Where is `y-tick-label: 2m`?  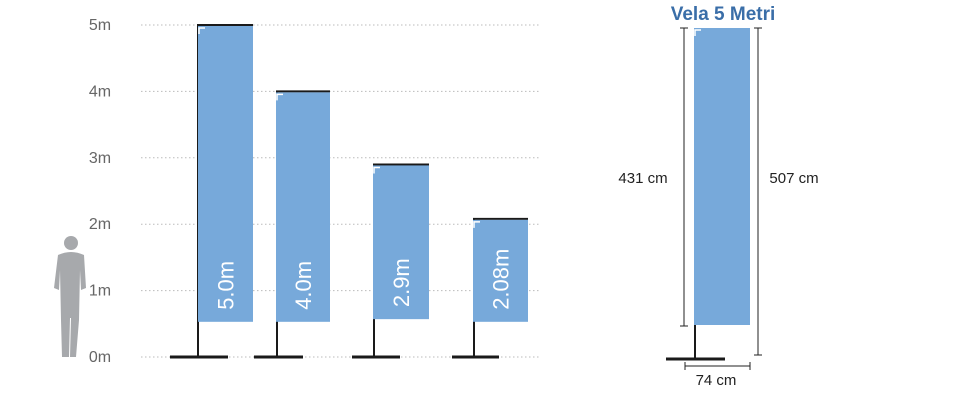 y-tick-label: 2m is located at coordinates (100, 224).